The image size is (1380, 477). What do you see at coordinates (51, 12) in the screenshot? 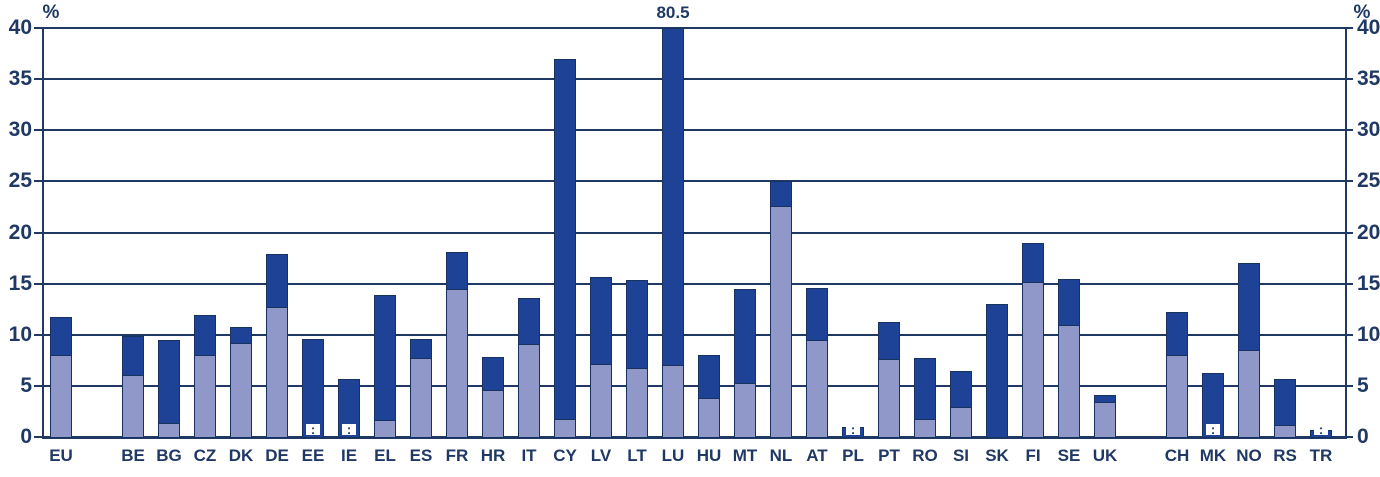
I see `y-axis-unit-left: %` at bounding box center [51, 12].